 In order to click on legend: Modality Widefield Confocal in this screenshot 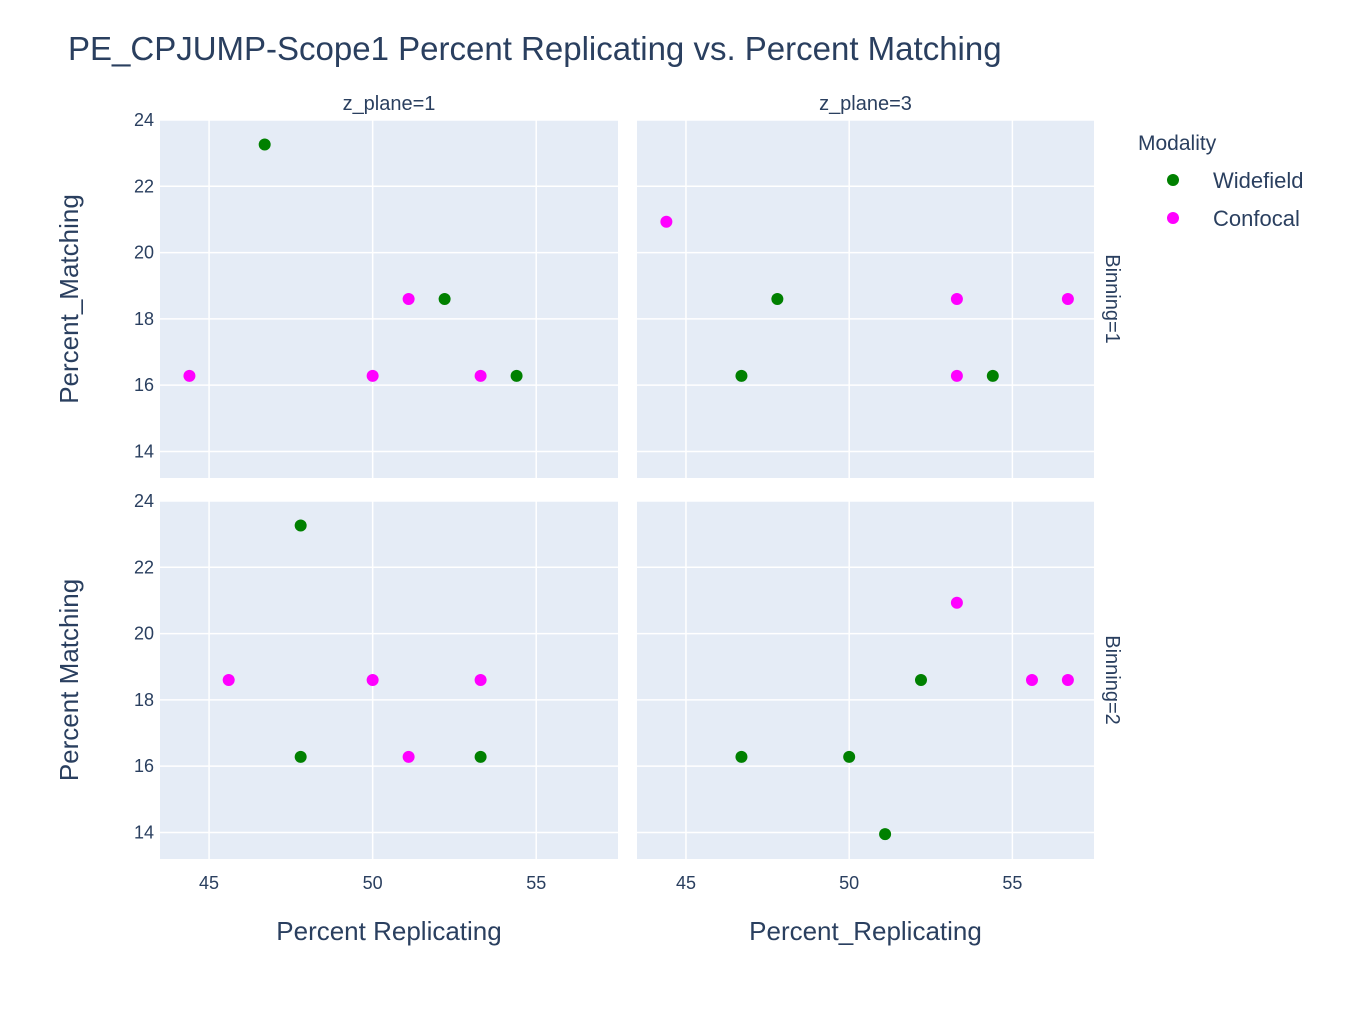, I will do `click(1220, 181)`.